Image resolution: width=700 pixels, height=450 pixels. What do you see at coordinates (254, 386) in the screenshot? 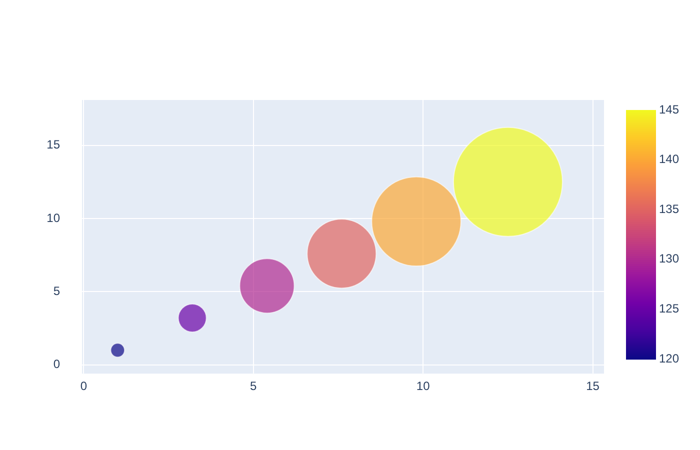
I see `x-tick-label: 5` at bounding box center [254, 386].